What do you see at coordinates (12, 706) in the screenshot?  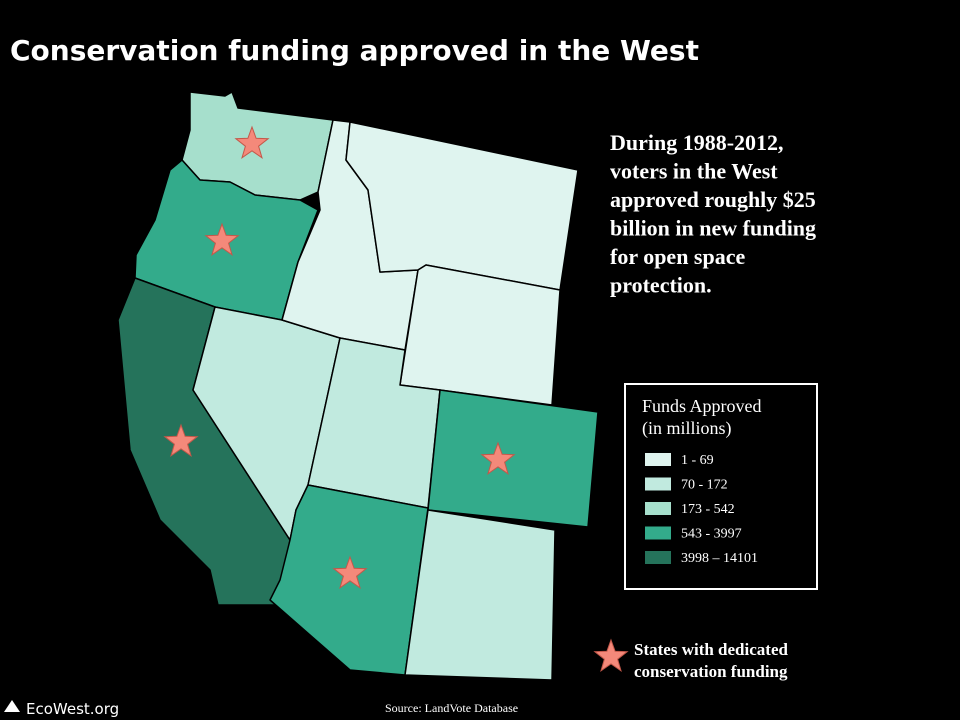 I see `logo-icon` at bounding box center [12, 706].